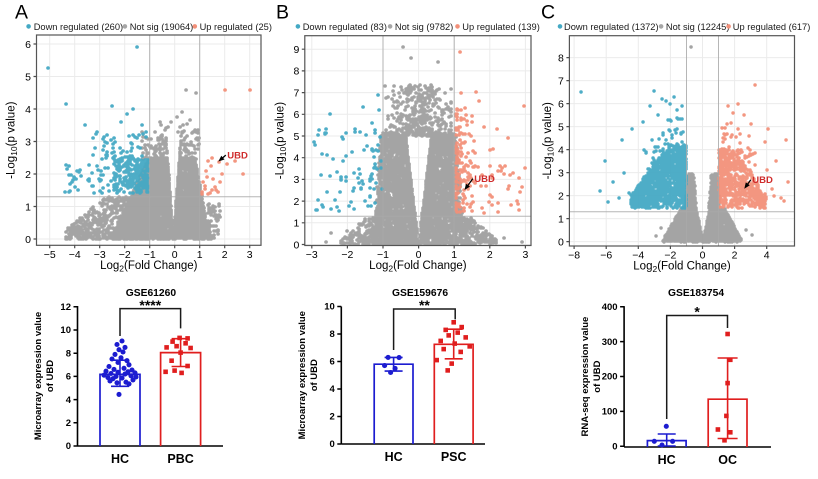 The width and height of the screenshot is (818, 479). I want to click on svg-text: 400, so click(610, 307).